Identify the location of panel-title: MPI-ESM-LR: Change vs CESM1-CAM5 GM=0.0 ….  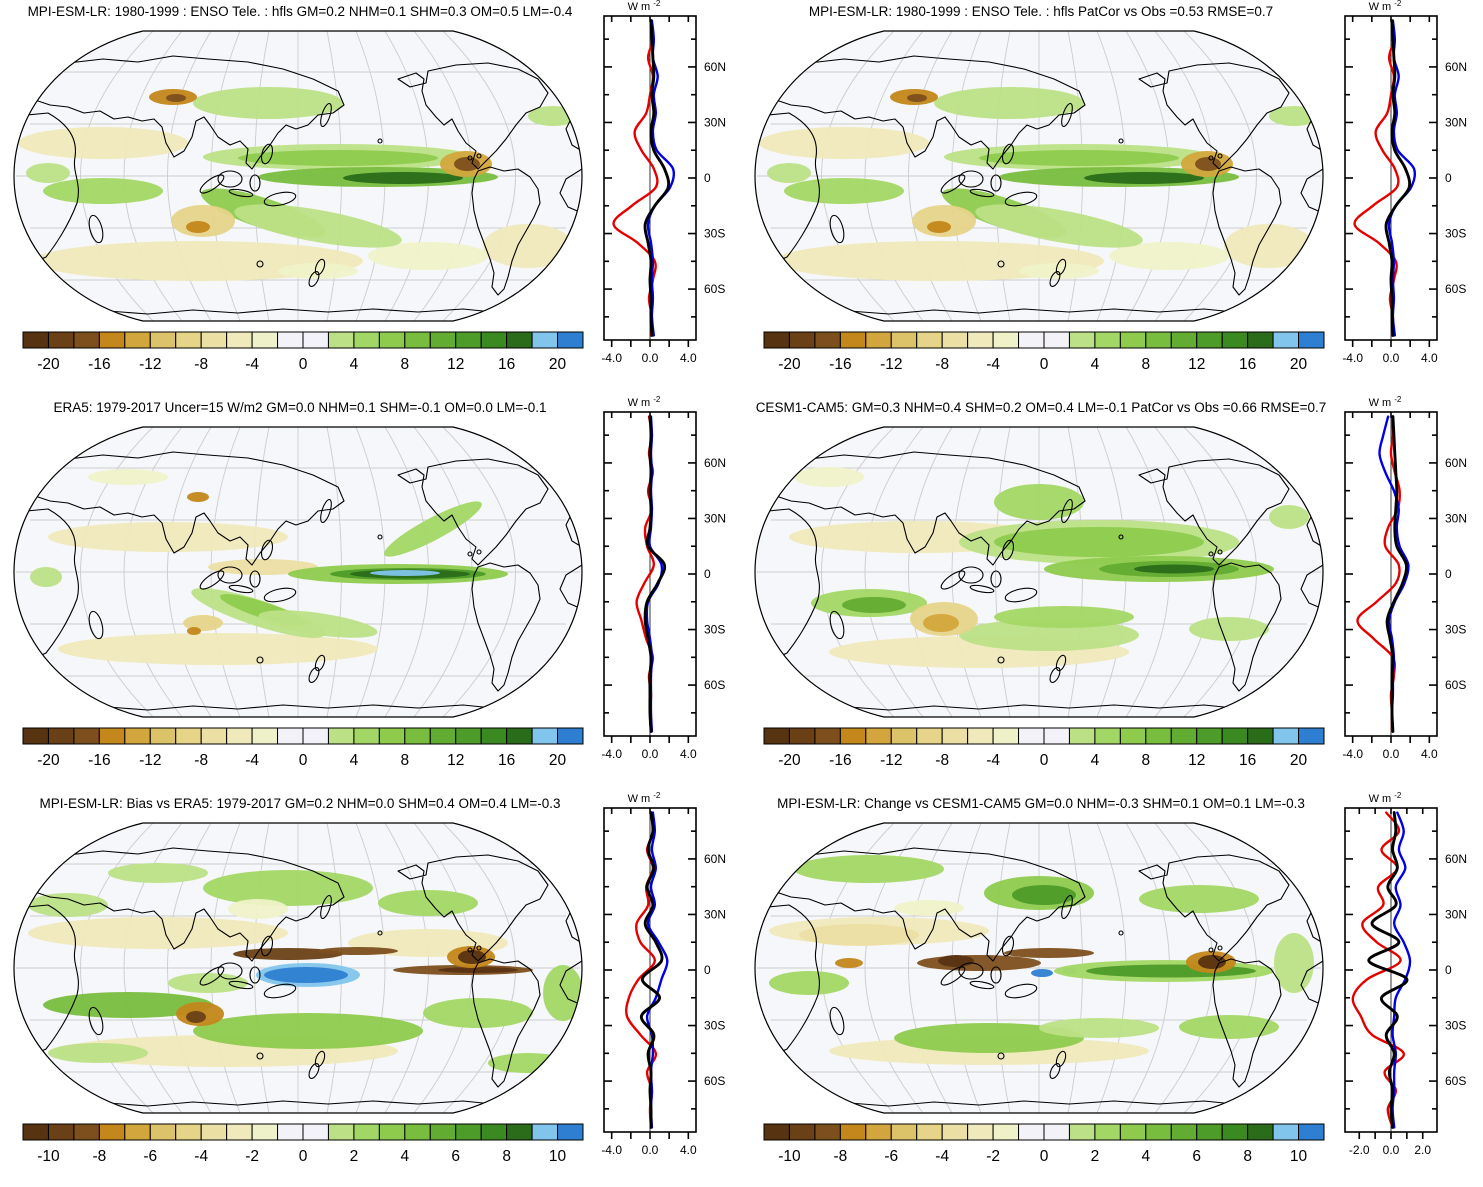
(1041, 803).